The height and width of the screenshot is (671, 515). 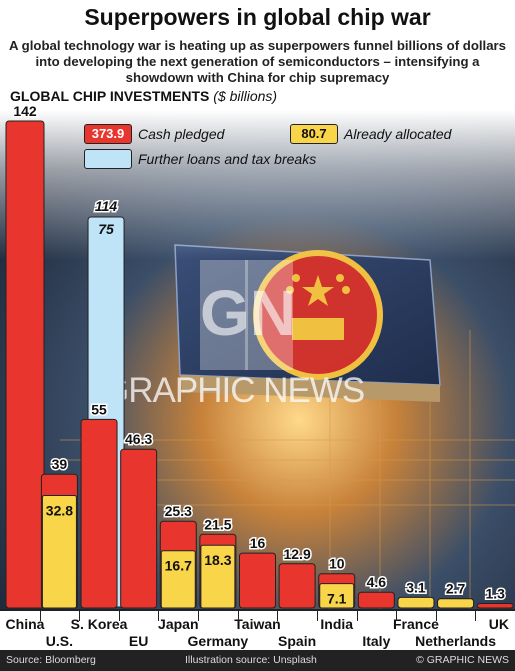 I want to click on chart-heading-title: GLOBAL CHIP INVESTMENTS, so click(x=110, y=96).